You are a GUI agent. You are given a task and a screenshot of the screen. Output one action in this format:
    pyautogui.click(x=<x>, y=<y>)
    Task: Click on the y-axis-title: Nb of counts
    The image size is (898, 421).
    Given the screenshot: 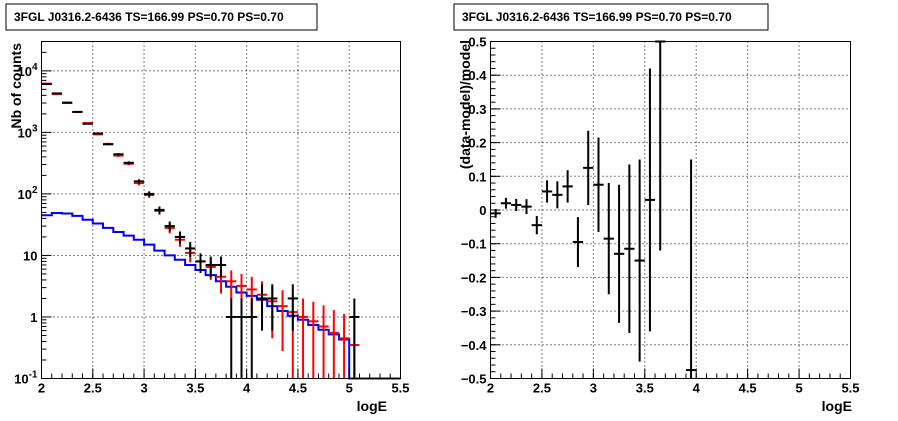 What is the action you would take?
    pyautogui.click(x=16, y=86)
    